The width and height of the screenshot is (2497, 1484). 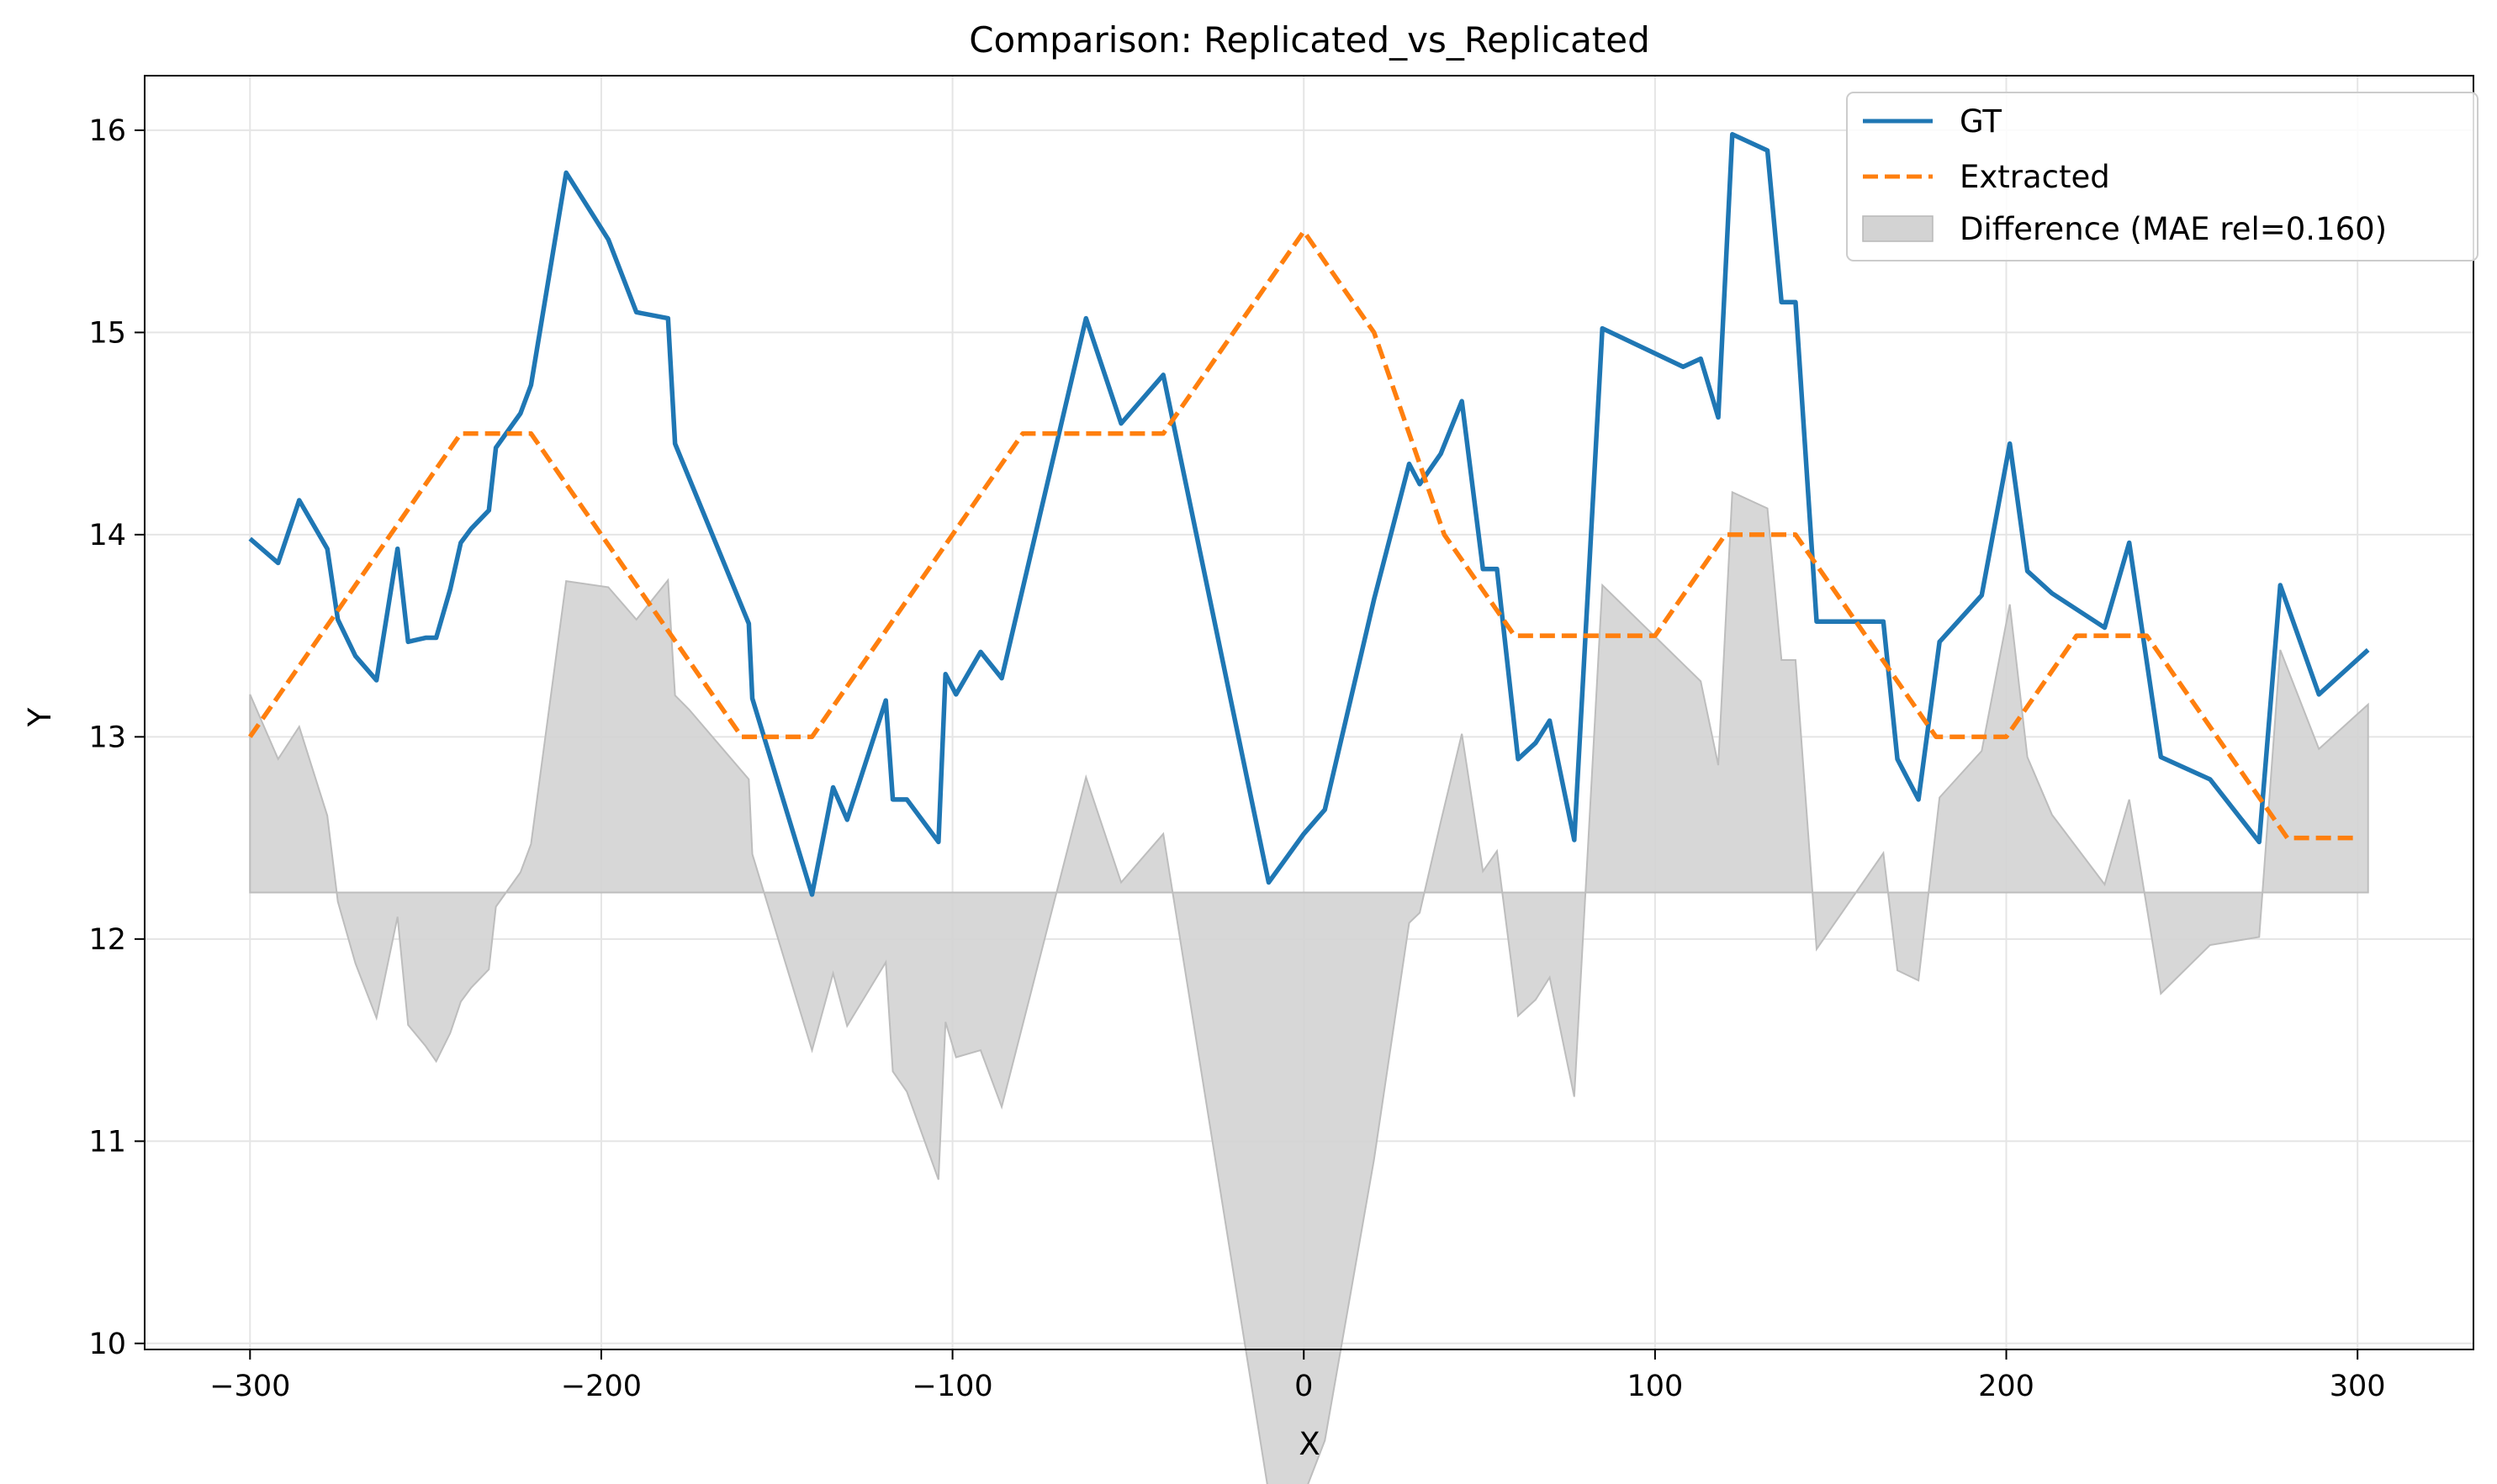 I want to click on x-tick-label: 0, so click(x=1303, y=1386).